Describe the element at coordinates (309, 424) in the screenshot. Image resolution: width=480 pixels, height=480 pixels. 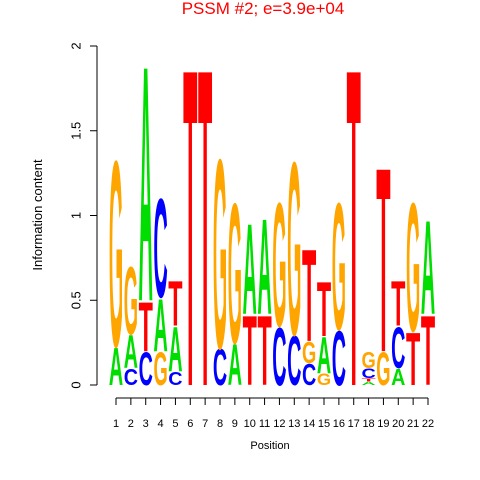
I see `x-tick-label: 14` at that location.